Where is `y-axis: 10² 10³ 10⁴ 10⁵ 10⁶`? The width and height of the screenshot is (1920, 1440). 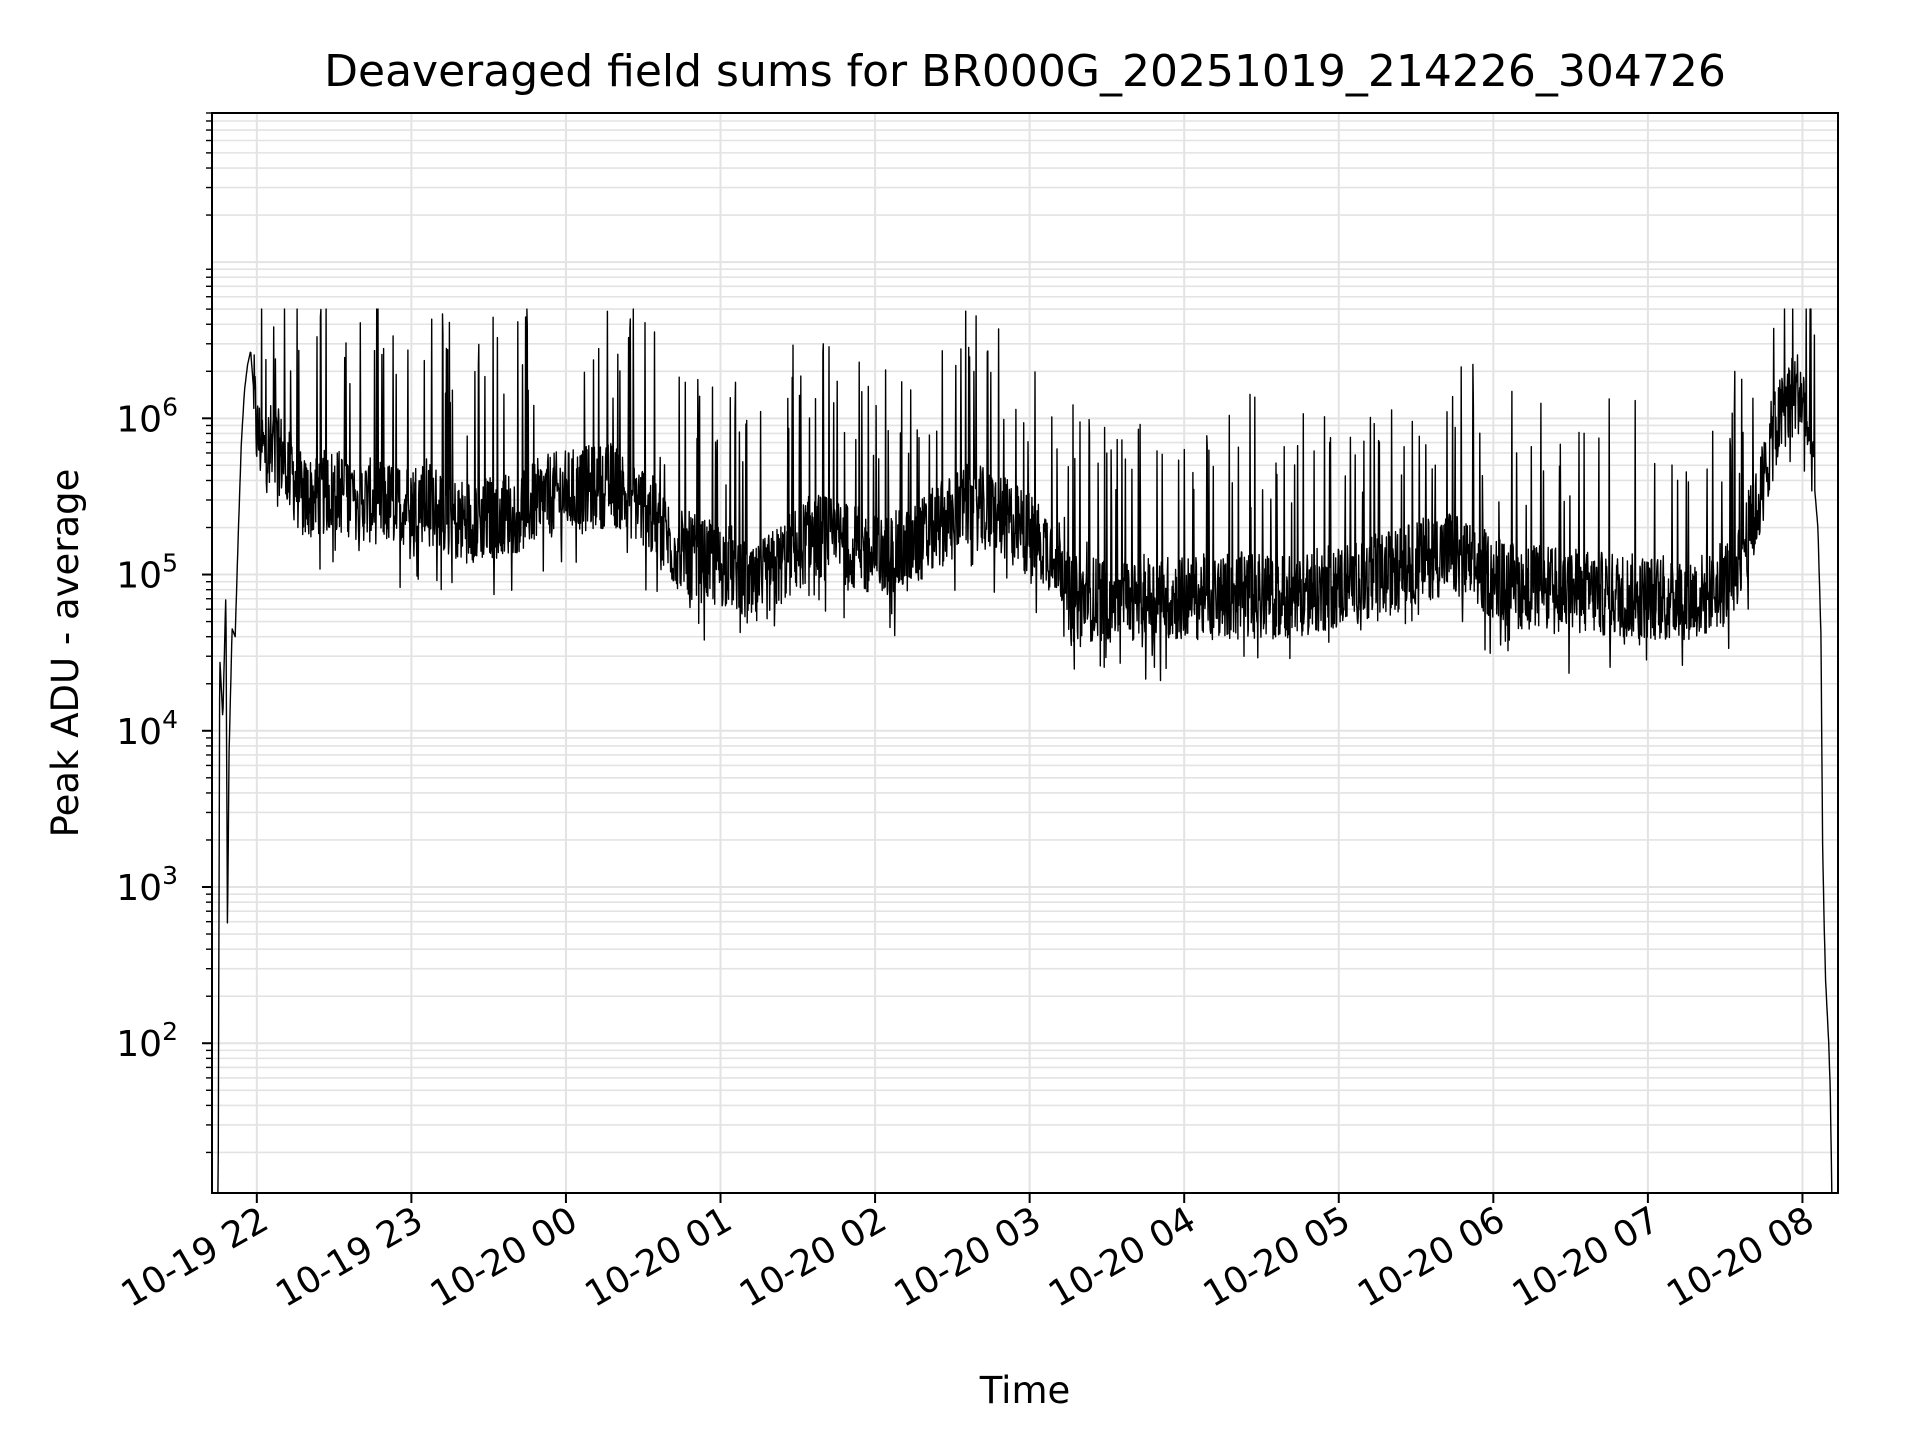 y-axis: 10² 10³ 10⁴ 10⁵ 10⁶ is located at coordinates (164, 633).